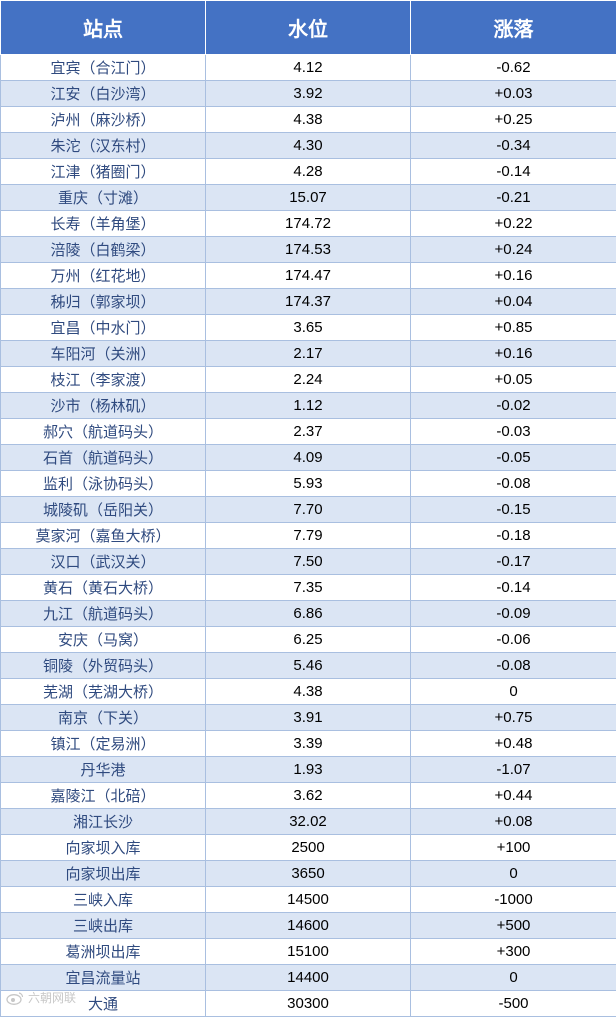  What do you see at coordinates (103, 536) in the screenshot?
I see `station-cell: 莫家河（嘉鱼大桥）` at bounding box center [103, 536].